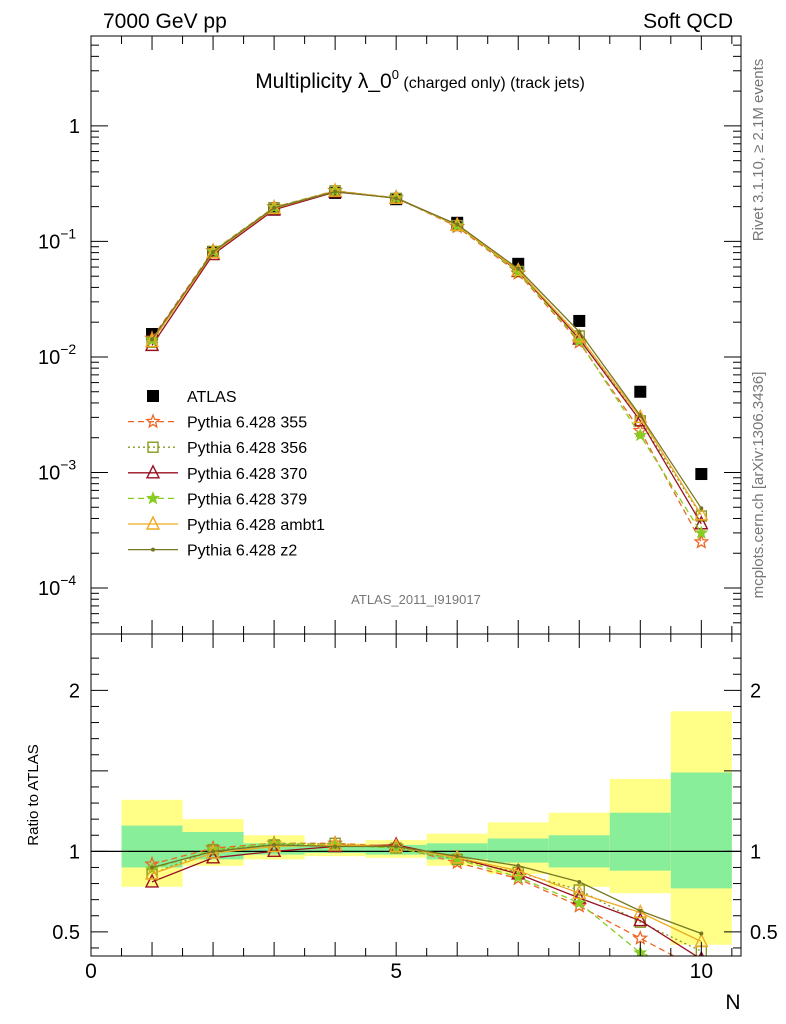  I want to click on process-category-label: Soft QCD, so click(688, 21).